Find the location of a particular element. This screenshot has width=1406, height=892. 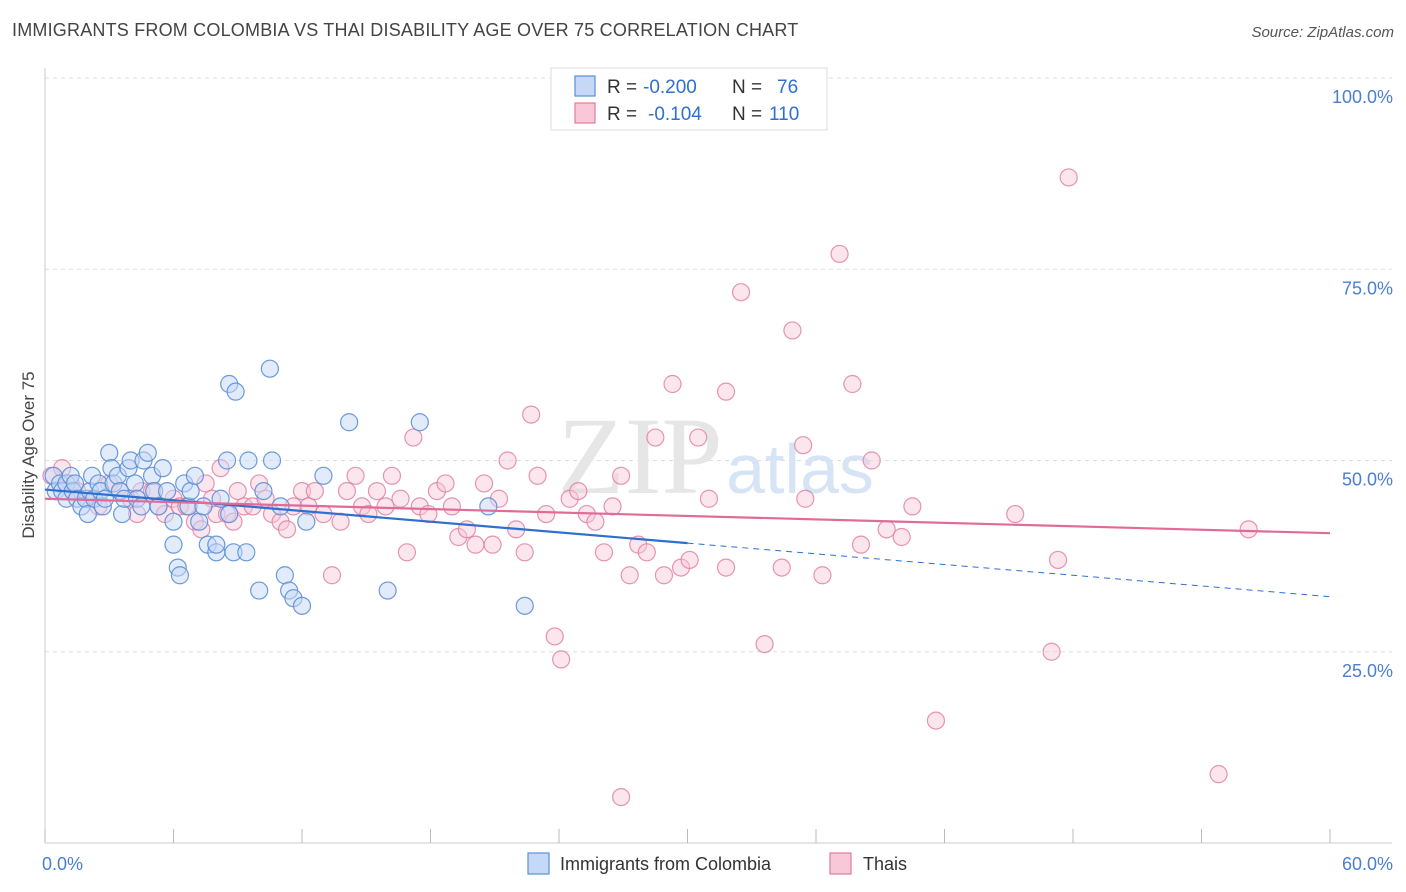

y-axis-label: Disability Age Over 75 is located at coordinates (28, 454).